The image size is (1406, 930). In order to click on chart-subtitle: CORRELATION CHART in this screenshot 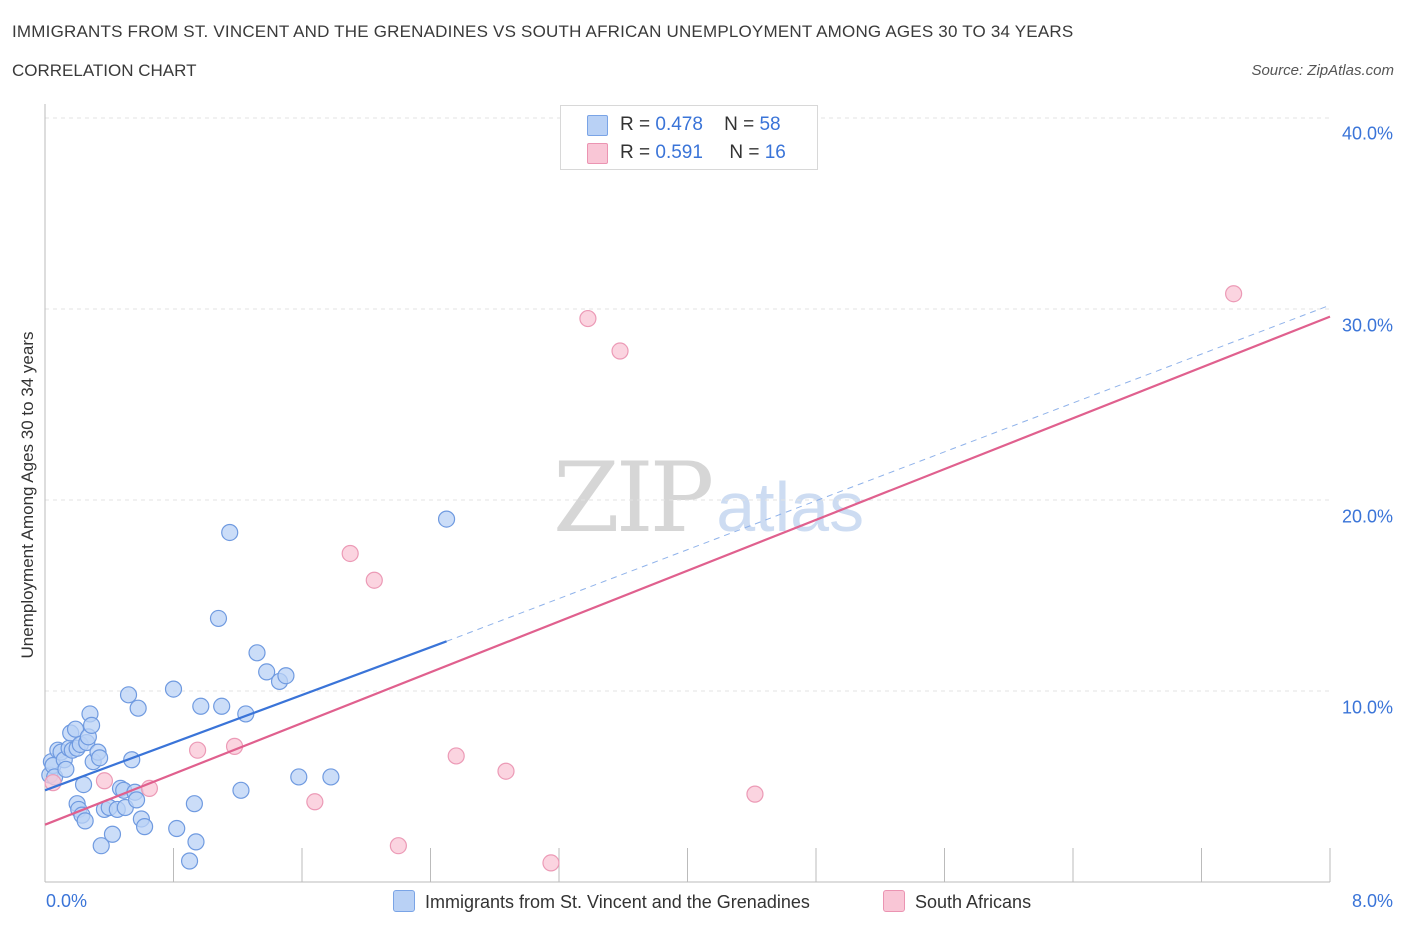, I will do `click(104, 70)`.